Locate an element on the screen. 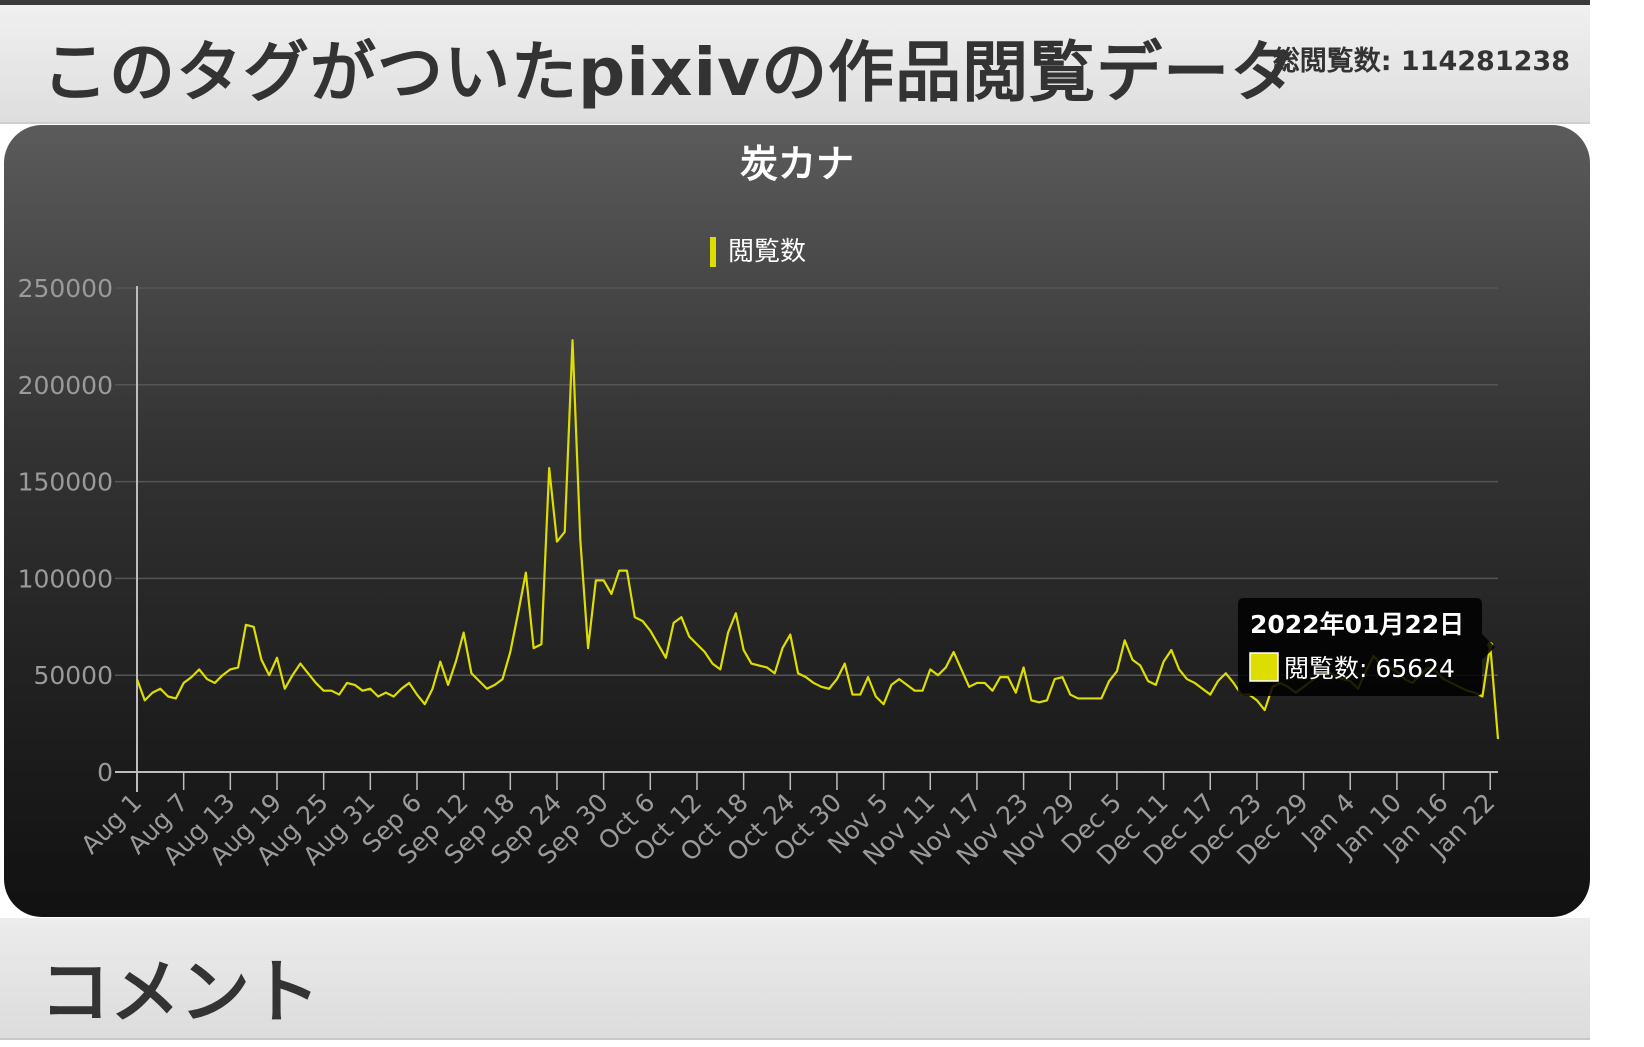 The height and width of the screenshot is (1047, 1644). comment-section-header: コメント is located at coordinates (795, 979).